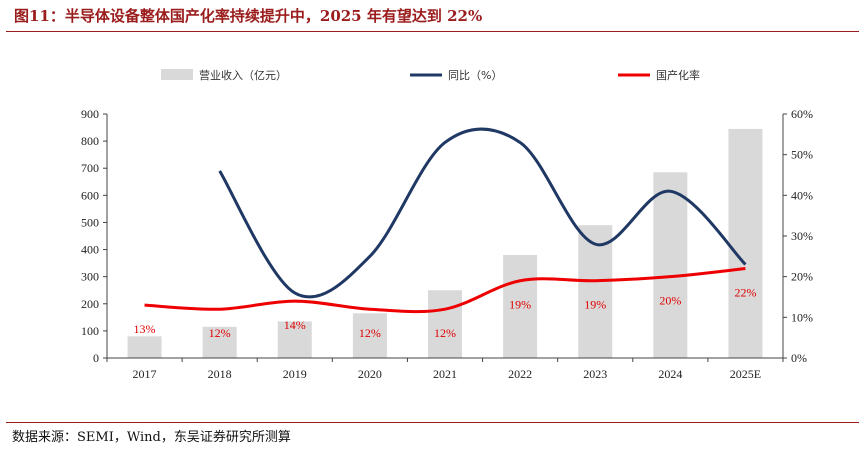 This screenshot has width=865, height=454. What do you see at coordinates (90, 141) in the screenshot?
I see `y-left-tick-label: 800` at bounding box center [90, 141].